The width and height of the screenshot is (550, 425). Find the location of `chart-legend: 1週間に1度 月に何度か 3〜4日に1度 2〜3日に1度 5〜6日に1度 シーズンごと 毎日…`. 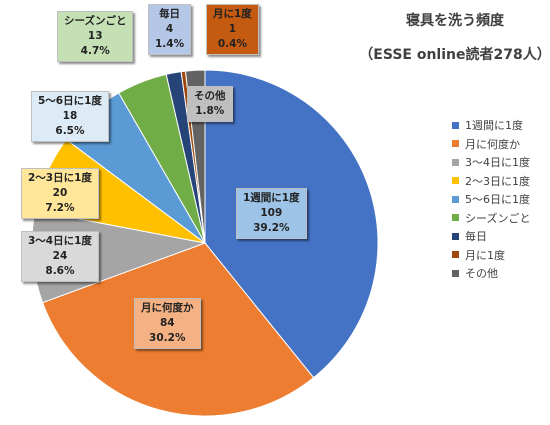

chart-legend: 1週間に1度 月に何度か 3〜4日に1度 2〜3日に1度 5〜6日に1度 シーズンごと 毎日… is located at coordinates (491, 199).